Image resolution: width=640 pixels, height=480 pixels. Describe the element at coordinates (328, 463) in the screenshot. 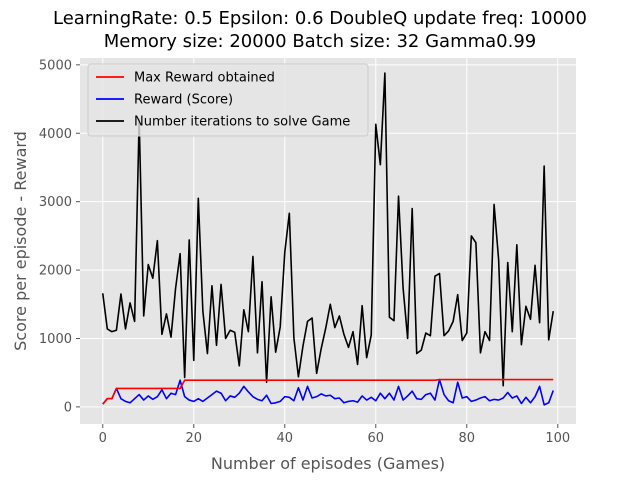

I see `x-axis-label: Number of episodes (Games)` at that location.